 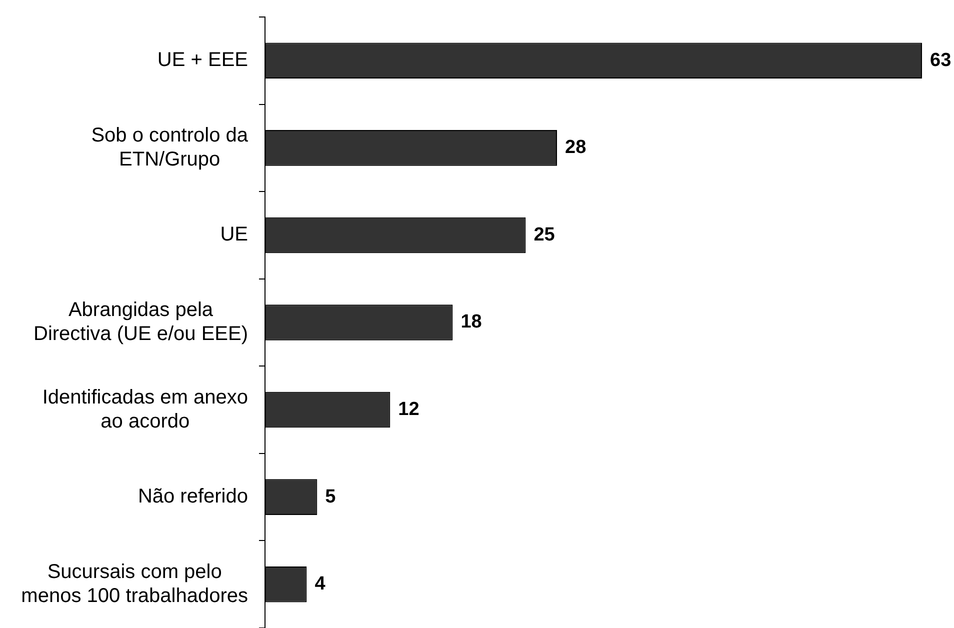 I want to click on y-tick-label: Não referido, so click(x=193, y=497).